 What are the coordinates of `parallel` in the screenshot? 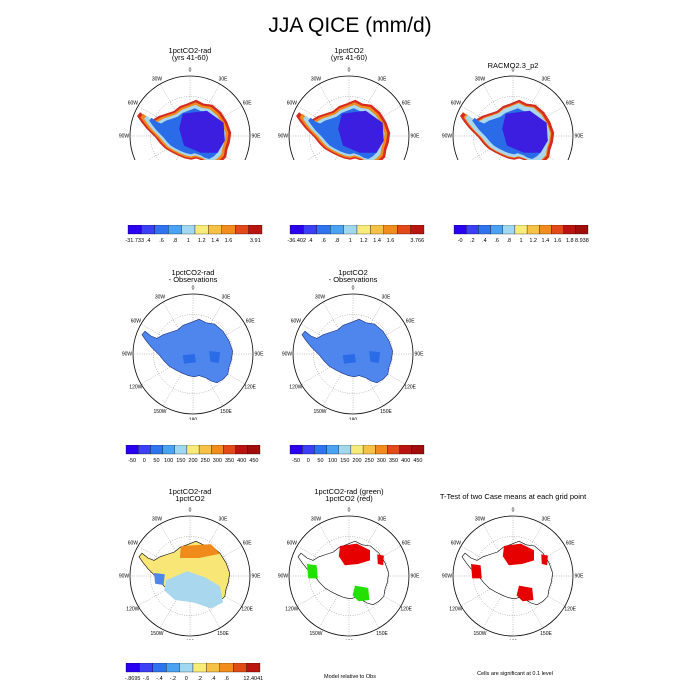 It's located at (193, 354).